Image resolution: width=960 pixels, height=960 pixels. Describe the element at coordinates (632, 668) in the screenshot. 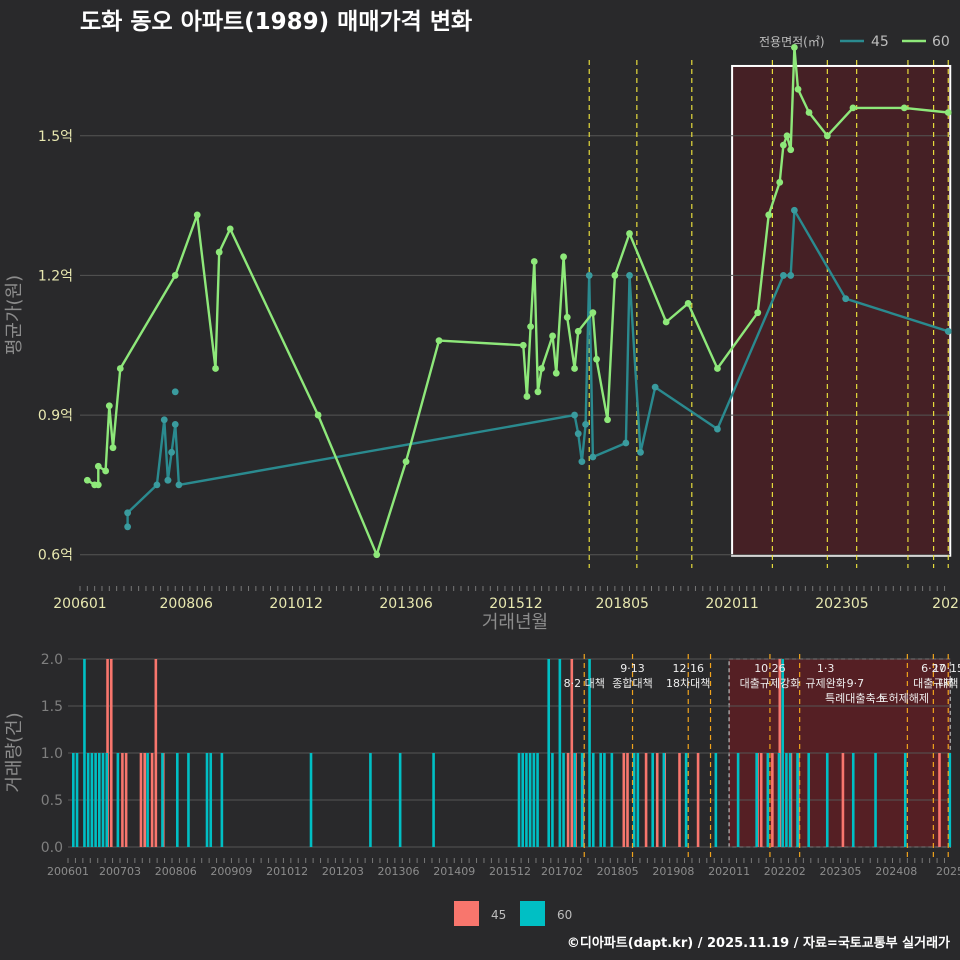

I see `policy-label: 9·13` at that location.